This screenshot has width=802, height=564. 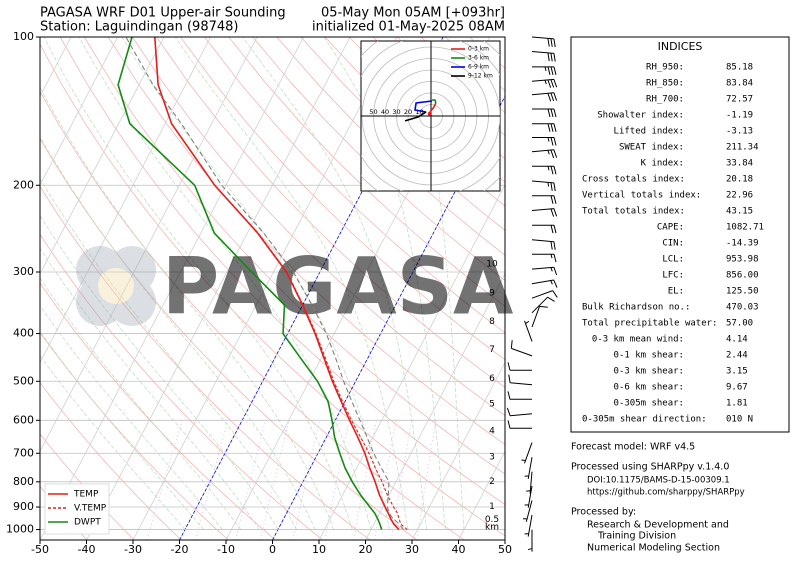 What do you see at coordinates (680, 46) in the screenshot?
I see `indices-title: INDICES` at bounding box center [680, 46].